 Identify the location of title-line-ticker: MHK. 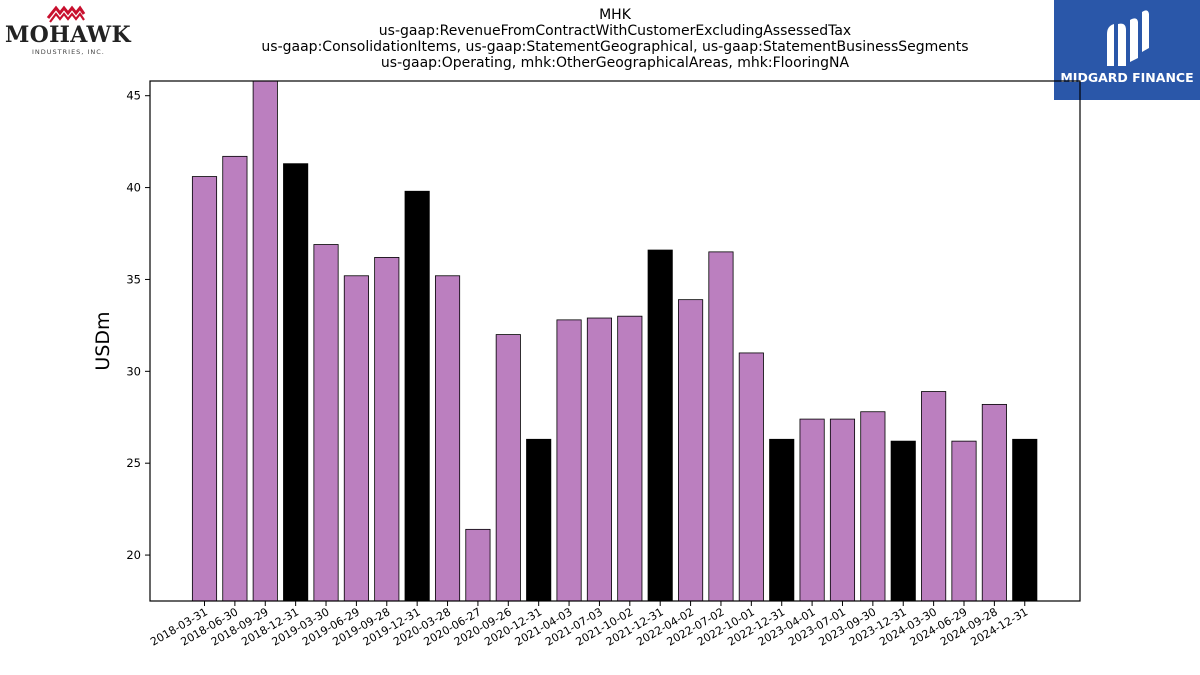
(615, 15).